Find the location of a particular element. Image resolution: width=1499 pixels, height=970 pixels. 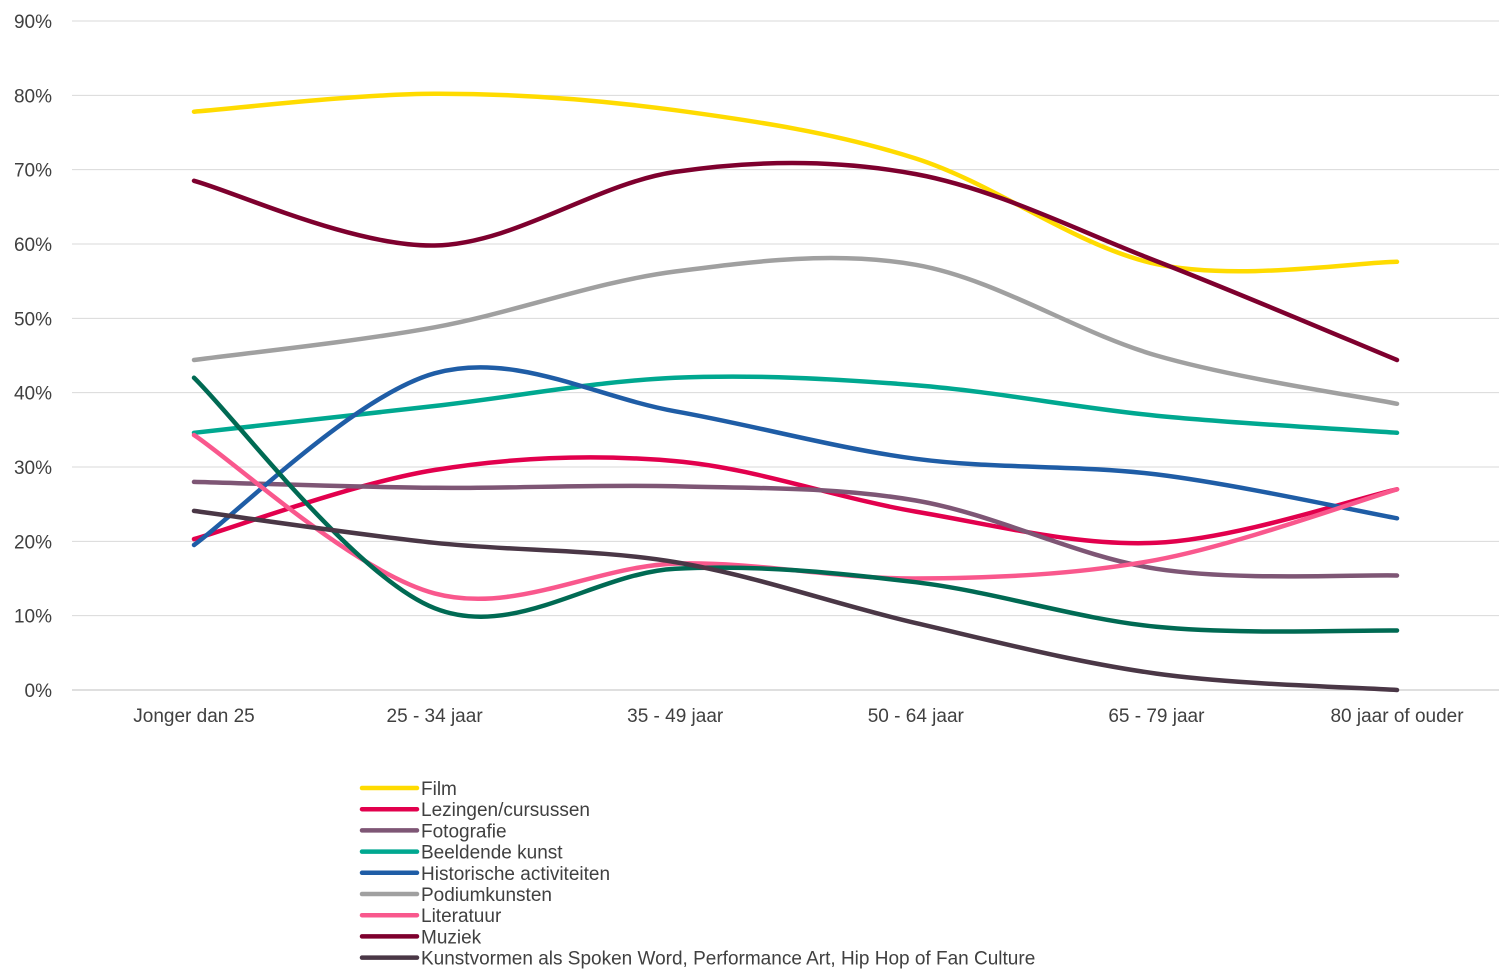

y-axis: 0% 10% 20% 30% 40% 50% 60% 70% 80% 90% is located at coordinates (33, 357).